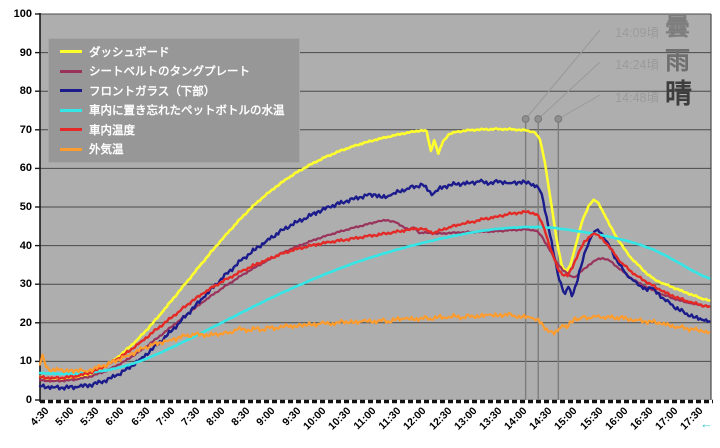  Describe the element at coordinates (187, 111) in the screenshot. I see `legend-label: 車内に置き忘れたペットボトルの水温` at that location.